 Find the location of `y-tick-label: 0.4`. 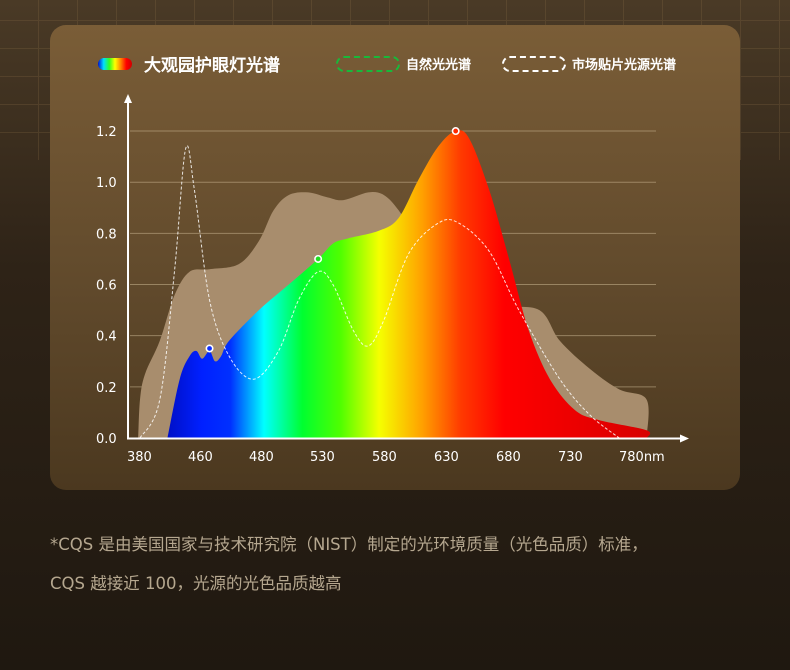

y-tick-label: 0.4 is located at coordinates (106, 337).